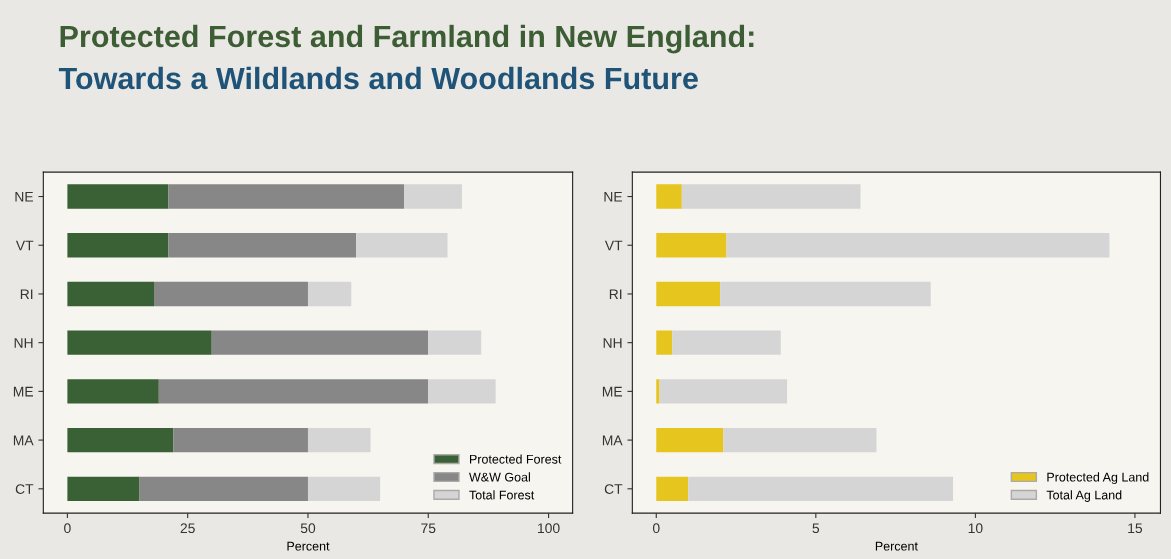  Describe the element at coordinates (1084, 496) in the screenshot. I see `legend-label: Total Ag Land` at that location.